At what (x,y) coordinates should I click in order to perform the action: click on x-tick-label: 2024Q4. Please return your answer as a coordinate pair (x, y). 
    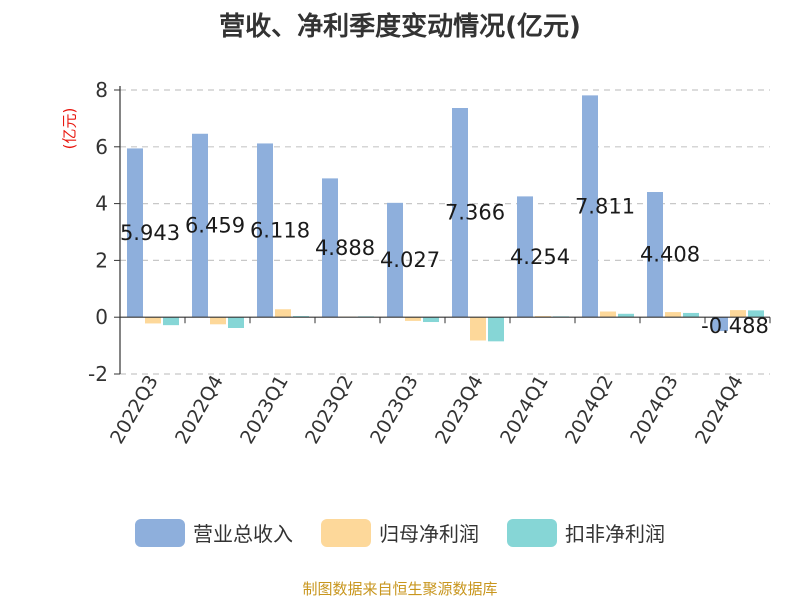
    Looking at the image, I should click on (719, 410).